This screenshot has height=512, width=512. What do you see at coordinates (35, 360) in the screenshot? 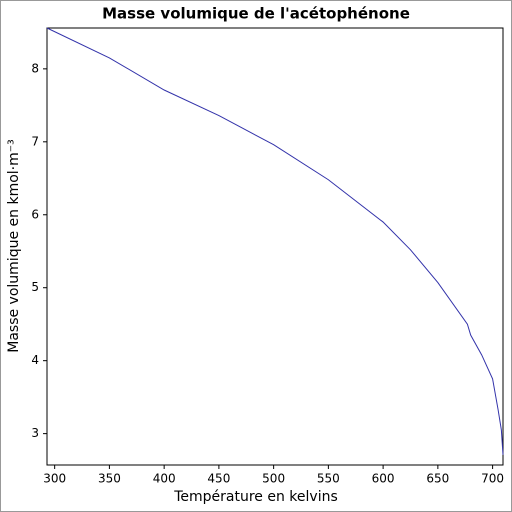
I see `y-tick-label: 4` at bounding box center [35, 360].